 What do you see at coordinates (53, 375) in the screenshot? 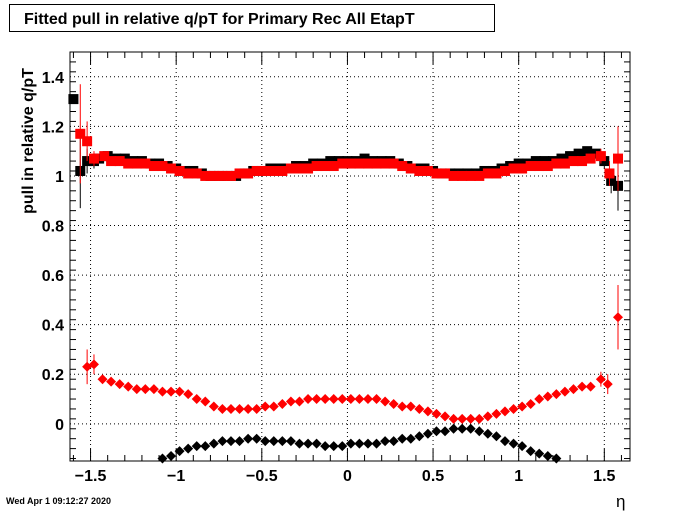
I see `y-tick-label: 0.2` at bounding box center [53, 375].